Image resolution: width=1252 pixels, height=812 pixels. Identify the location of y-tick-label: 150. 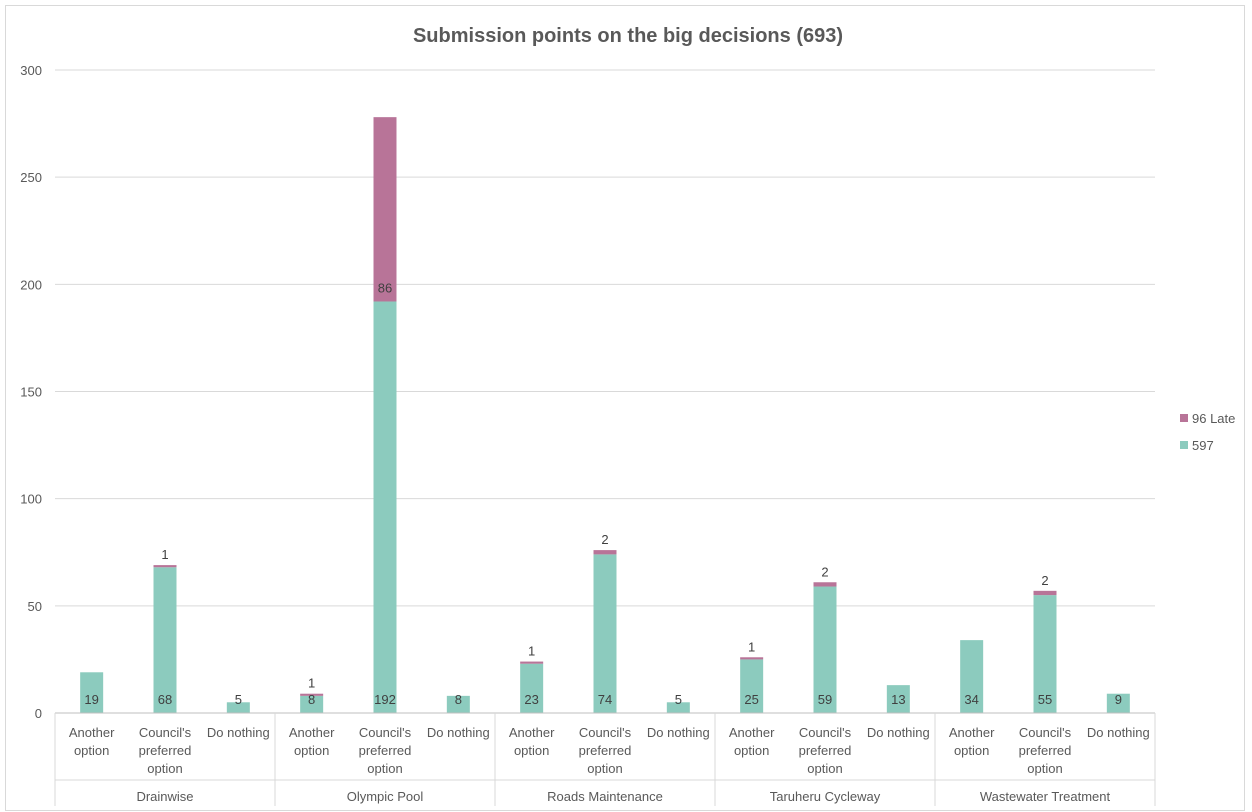
(31, 392).